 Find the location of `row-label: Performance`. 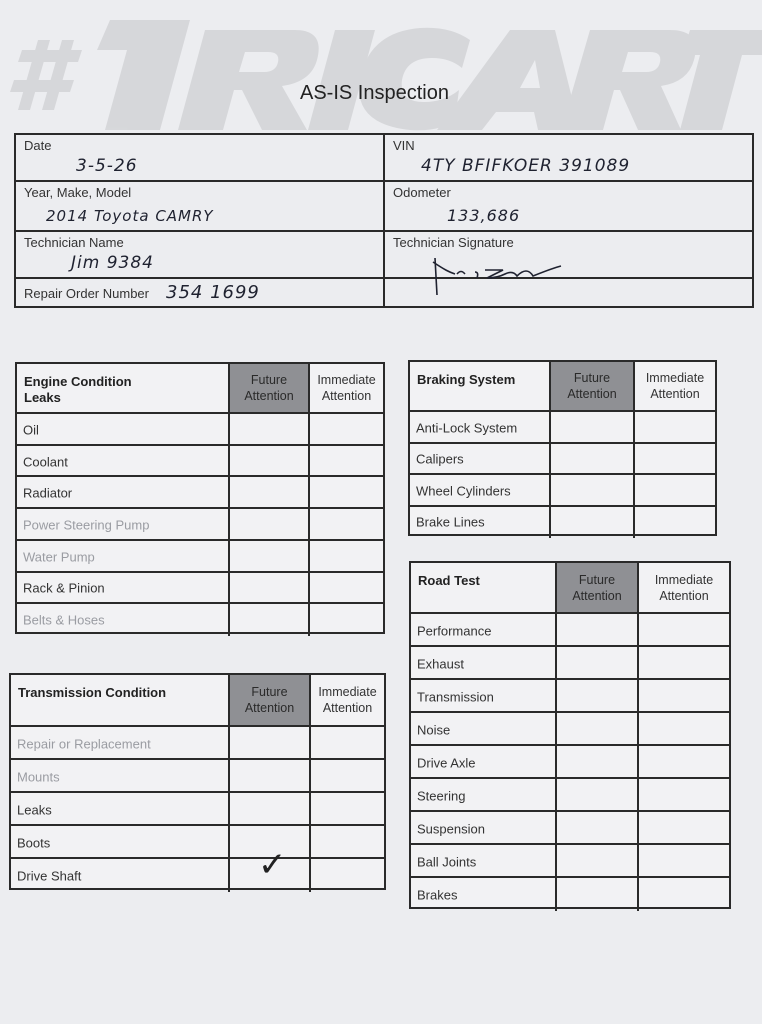

row-label: Performance is located at coordinates (454, 630).